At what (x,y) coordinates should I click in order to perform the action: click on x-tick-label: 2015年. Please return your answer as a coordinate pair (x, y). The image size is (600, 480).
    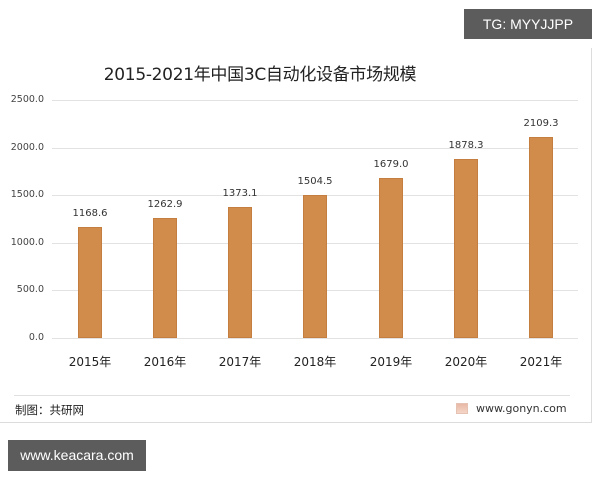
    Looking at the image, I should click on (90, 362).